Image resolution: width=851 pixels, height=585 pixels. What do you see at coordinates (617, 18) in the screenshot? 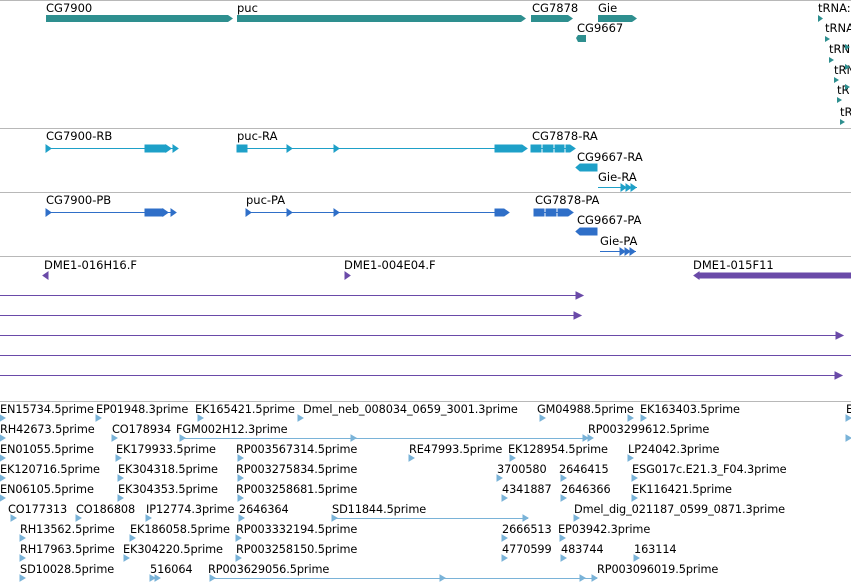
I see `gene-bar-gie` at bounding box center [617, 18].